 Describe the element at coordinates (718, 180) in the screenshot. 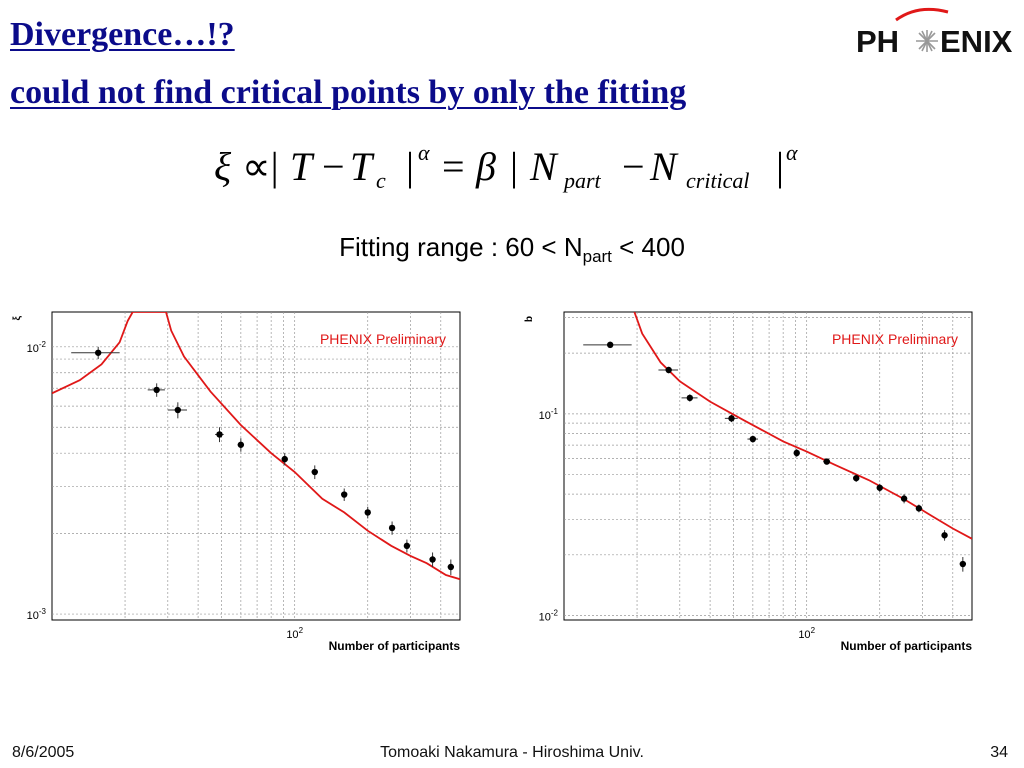

I see `formula-critical-sub: critical` at that location.